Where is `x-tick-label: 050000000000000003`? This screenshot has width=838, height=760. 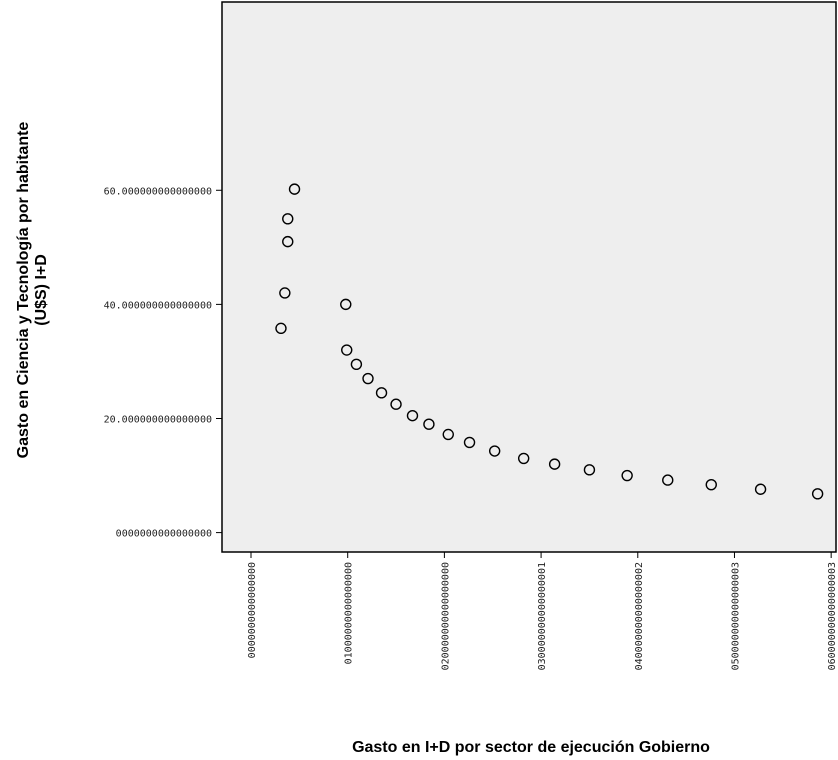 x-tick-label: 050000000000000003 is located at coordinates (735, 616).